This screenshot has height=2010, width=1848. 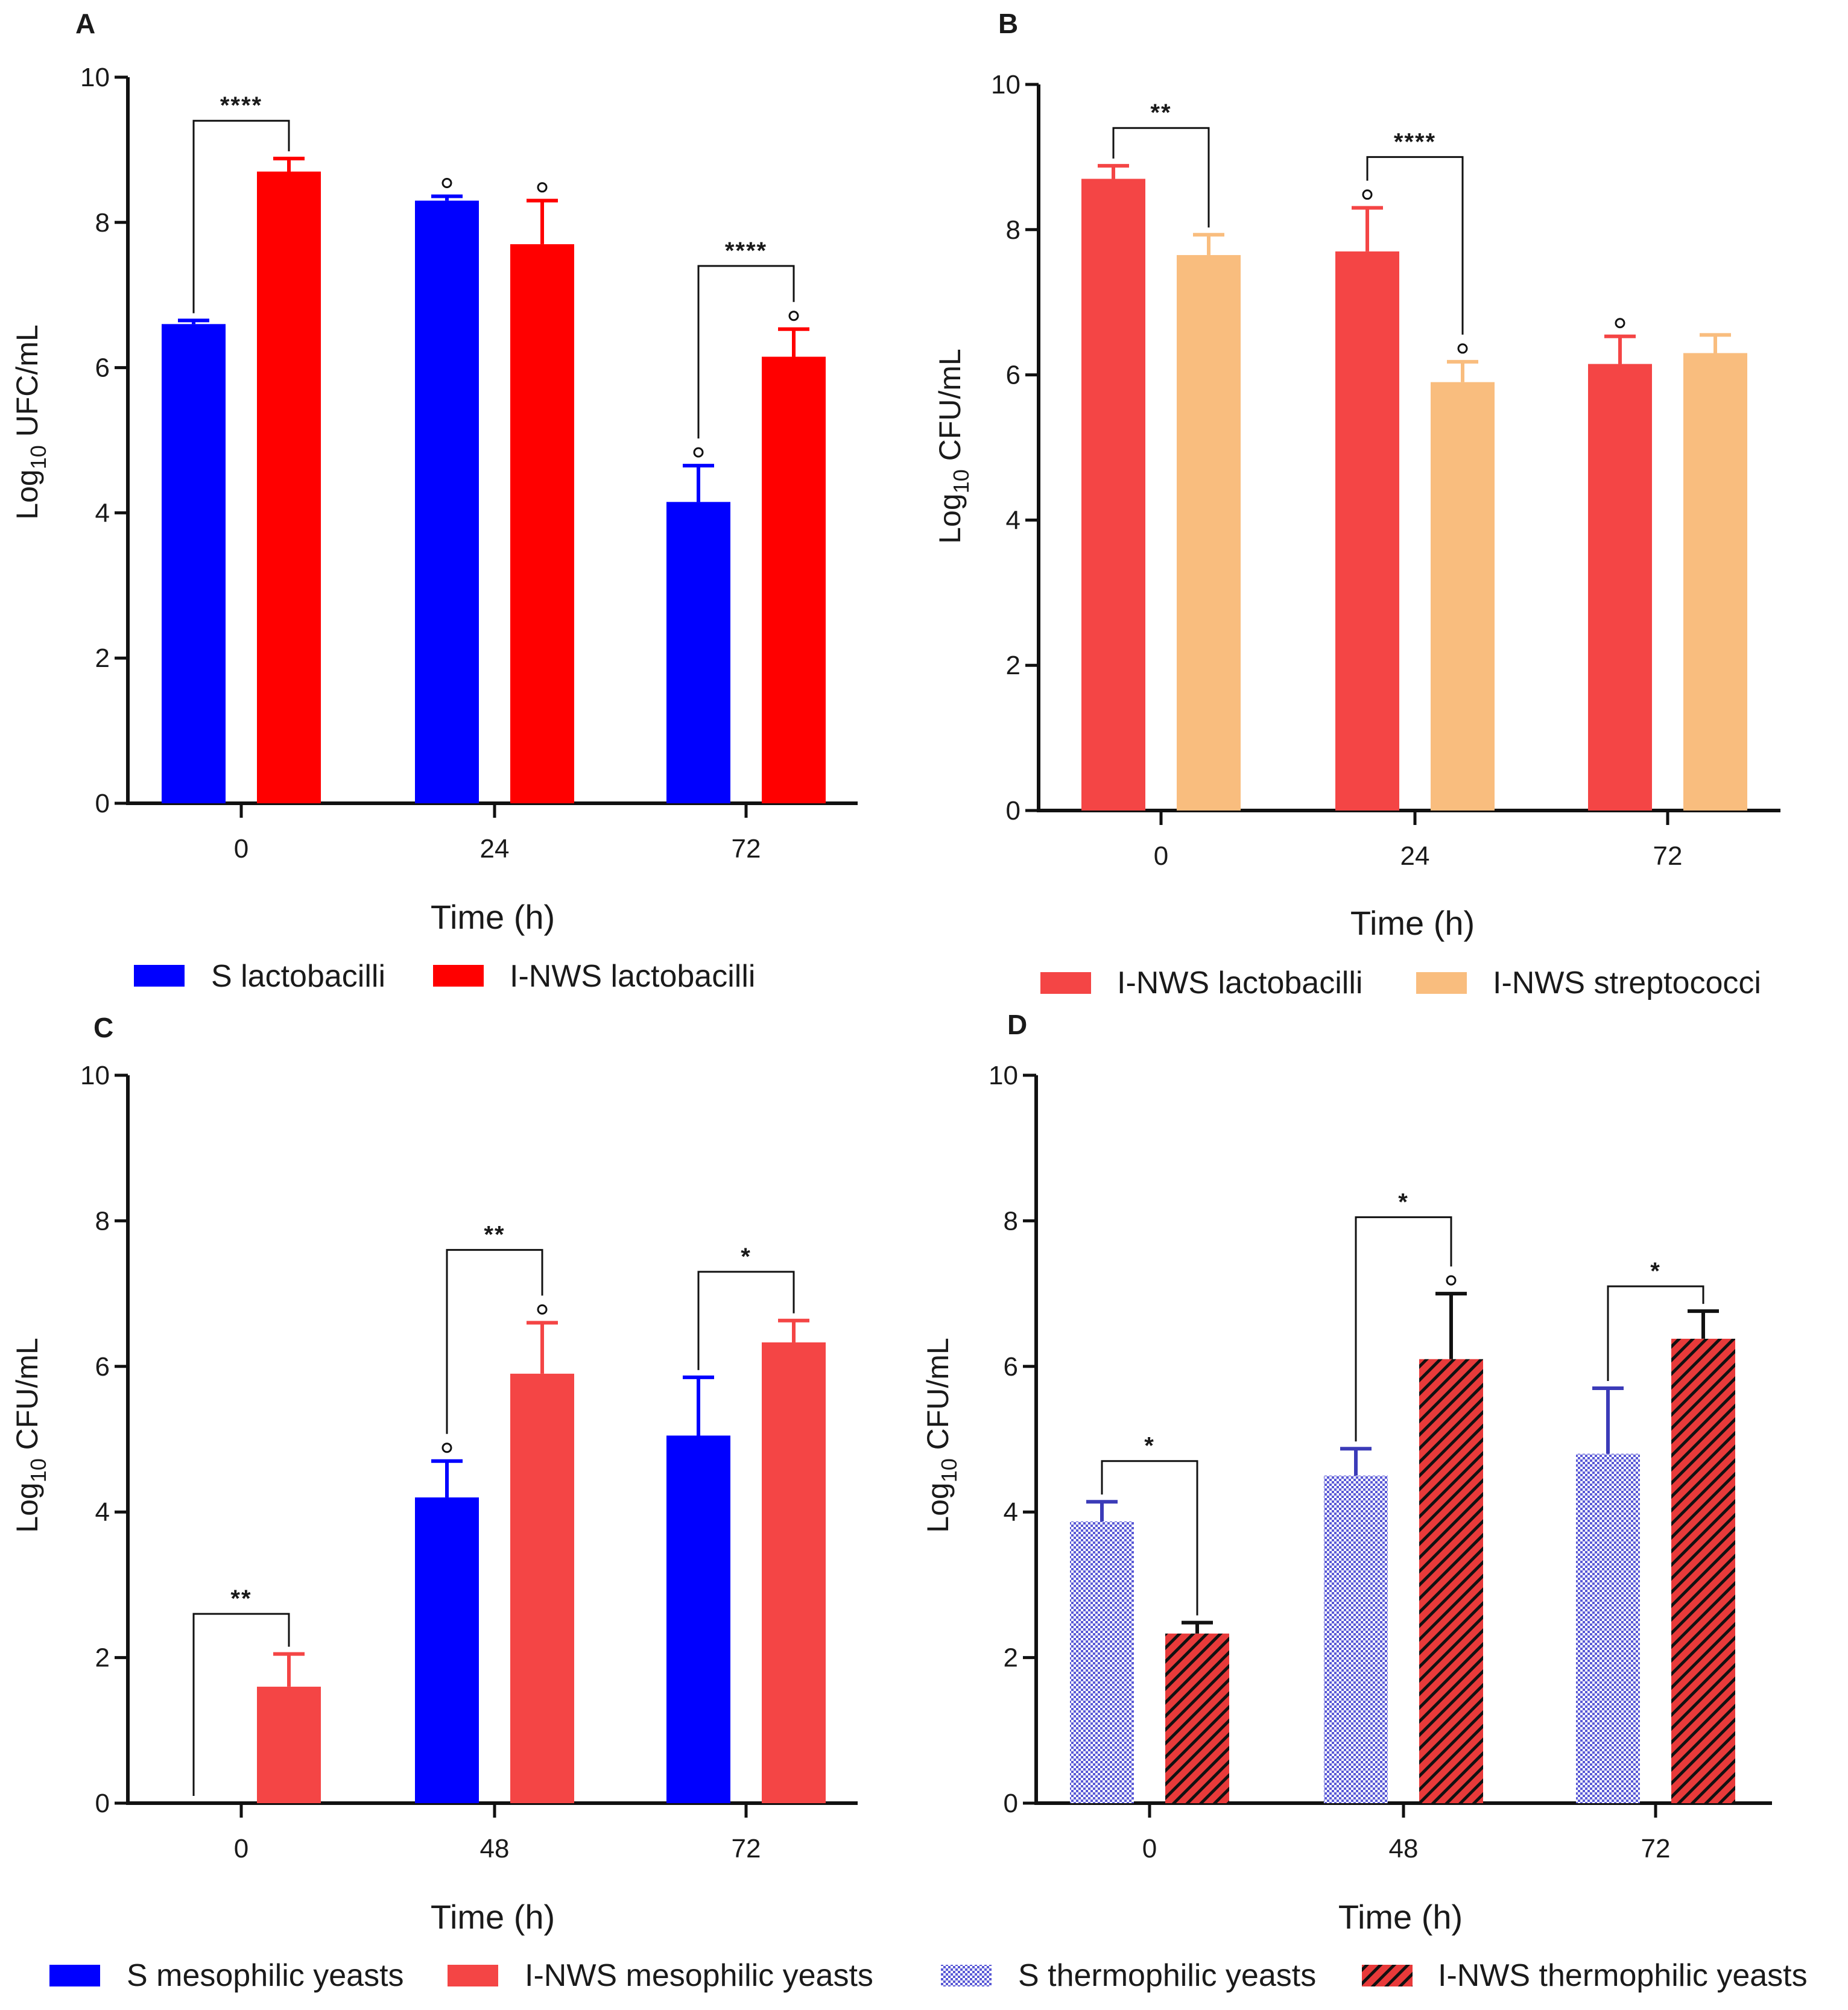 What do you see at coordinates (1017, 1024) in the screenshot?
I see `panel-label: D` at bounding box center [1017, 1024].